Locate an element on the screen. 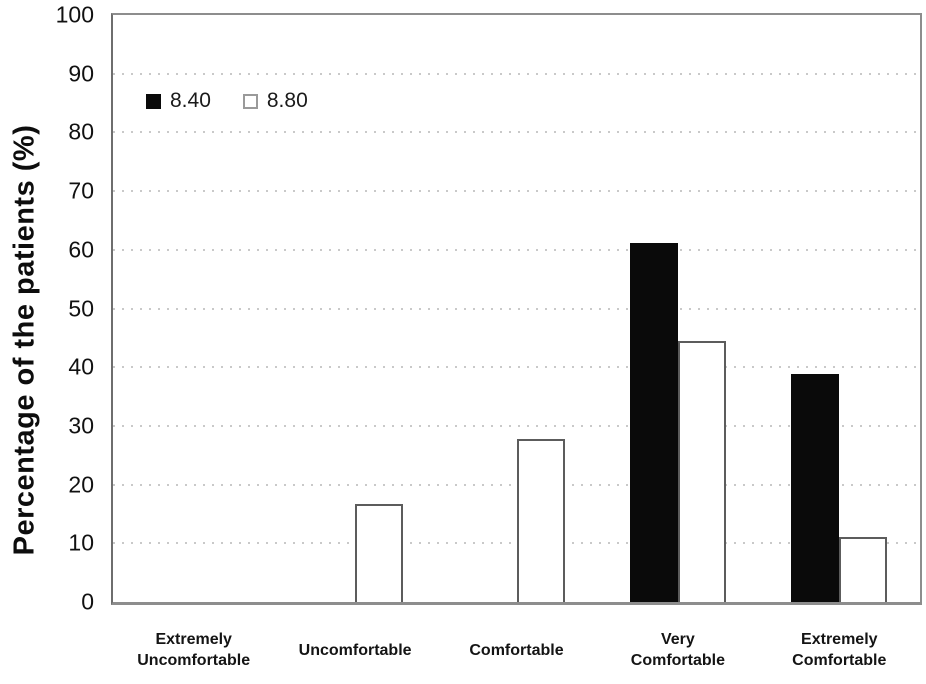 The height and width of the screenshot is (684, 926). legend-label: 8.40 is located at coordinates (190, 100).